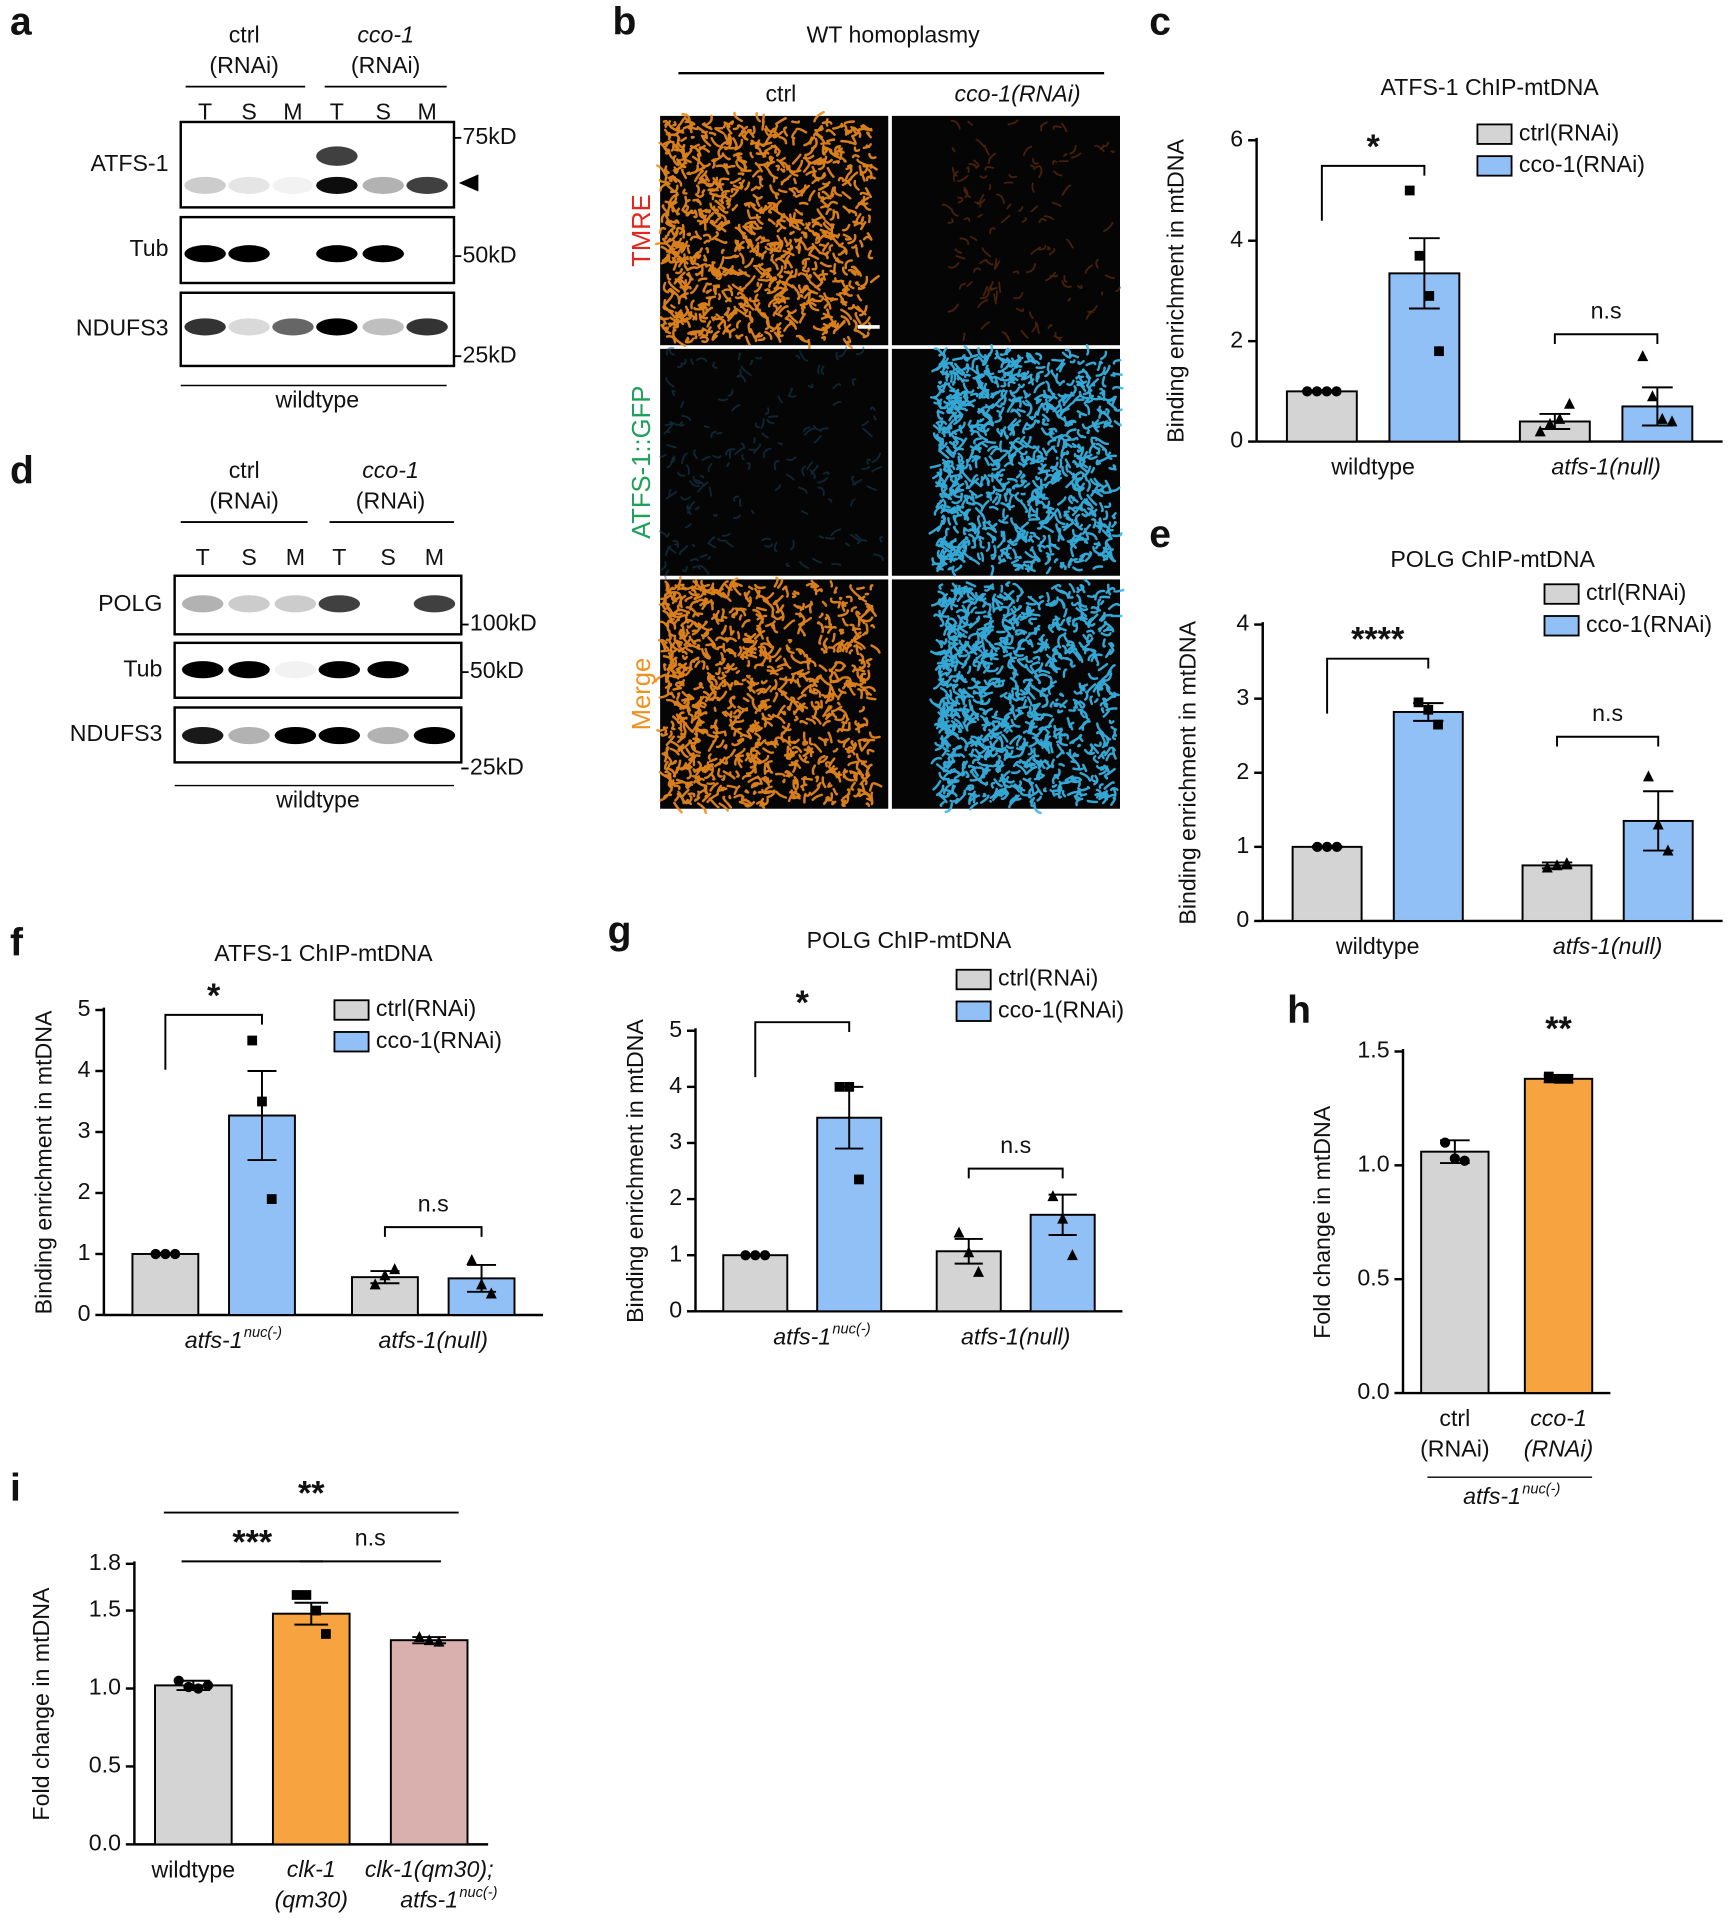 This screenshot has height=1920, width=1735. What do you see at coordinates (1582, 164) in the screenshot?
I see `legend-label: cco-1(RNAi)` at bounding box center [1582, 164].